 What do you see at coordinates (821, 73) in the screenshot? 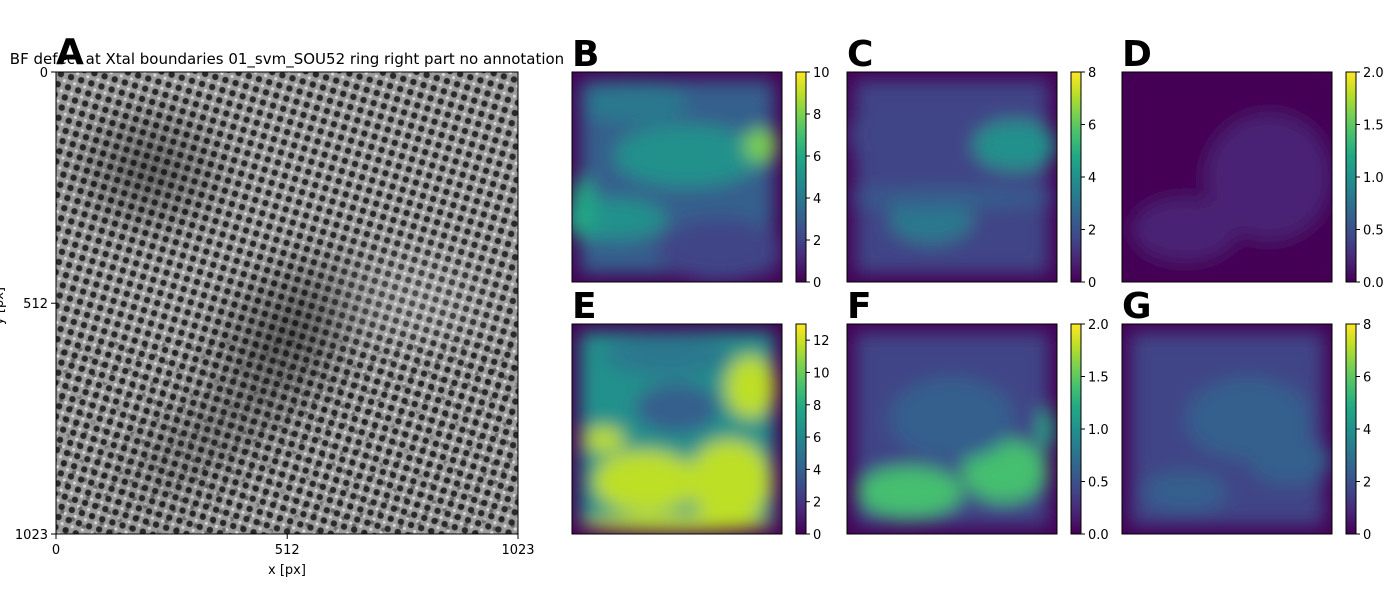
I see `panel-b-cbar-tick-label: 10` at bounding box center [821, 73].